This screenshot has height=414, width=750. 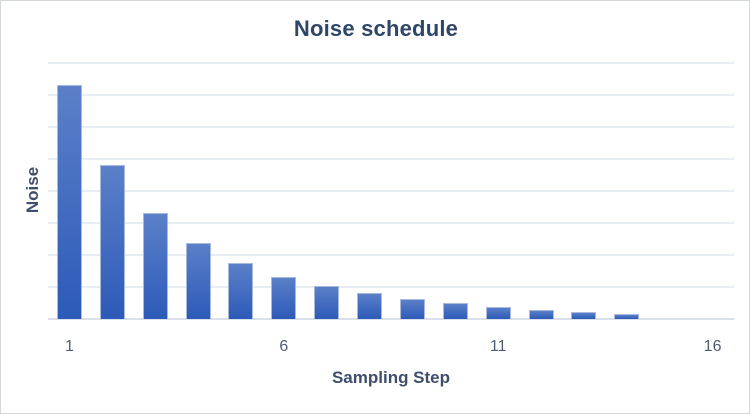 I want to click on x-tick-label-1: 1, so click(x=69, y=346).